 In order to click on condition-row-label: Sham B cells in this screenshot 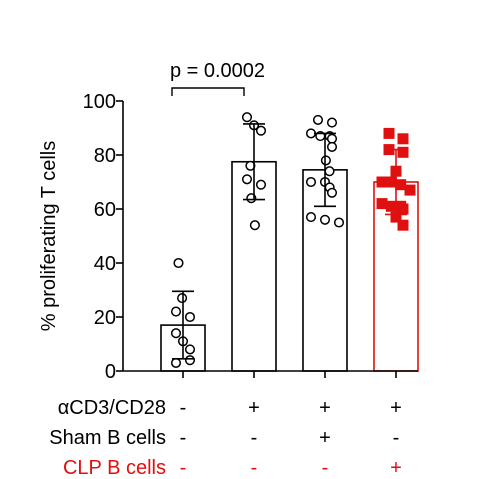, I will do `click(107, 438)`.